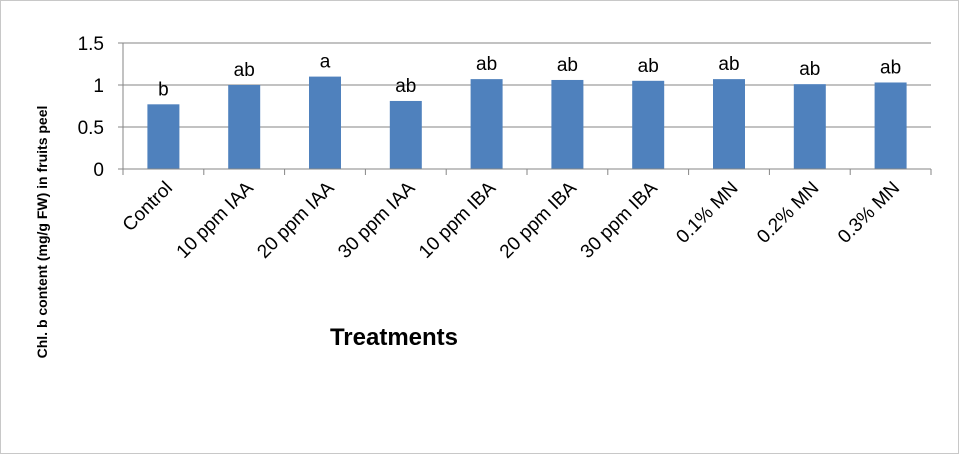  I want to click on x-tick-label: 0.3% MN, so click(869, 213).